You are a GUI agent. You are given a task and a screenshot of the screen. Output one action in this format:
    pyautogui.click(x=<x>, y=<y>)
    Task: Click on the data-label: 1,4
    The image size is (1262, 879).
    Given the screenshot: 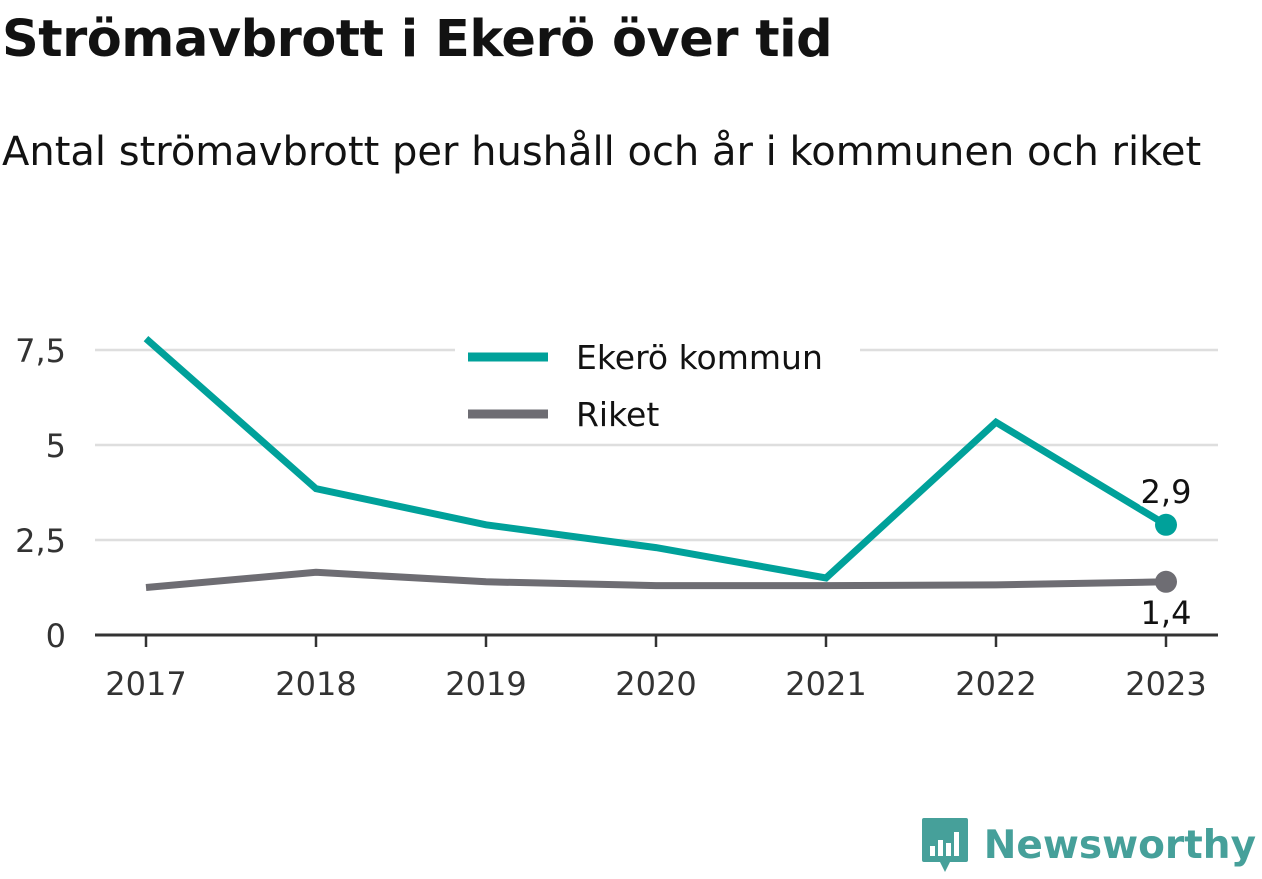 What is the action you would take?
    pyautogui.click(x=1166, y=613)
    